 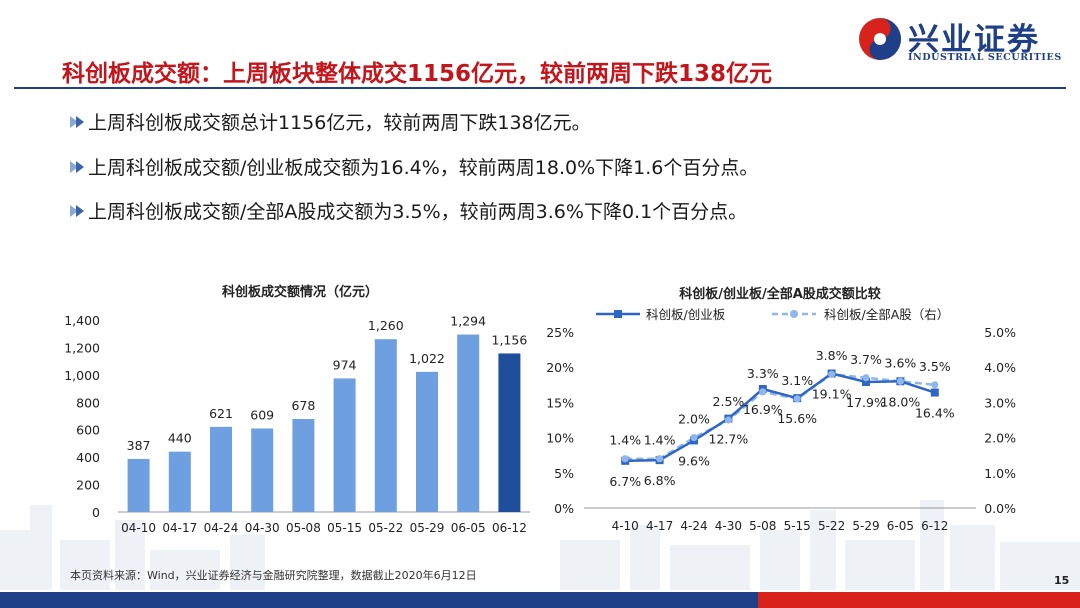 What do you see at coordinates (540, 545) in the screenshot?
I see `skyline-backdrop` at bounding box center [540, 545].